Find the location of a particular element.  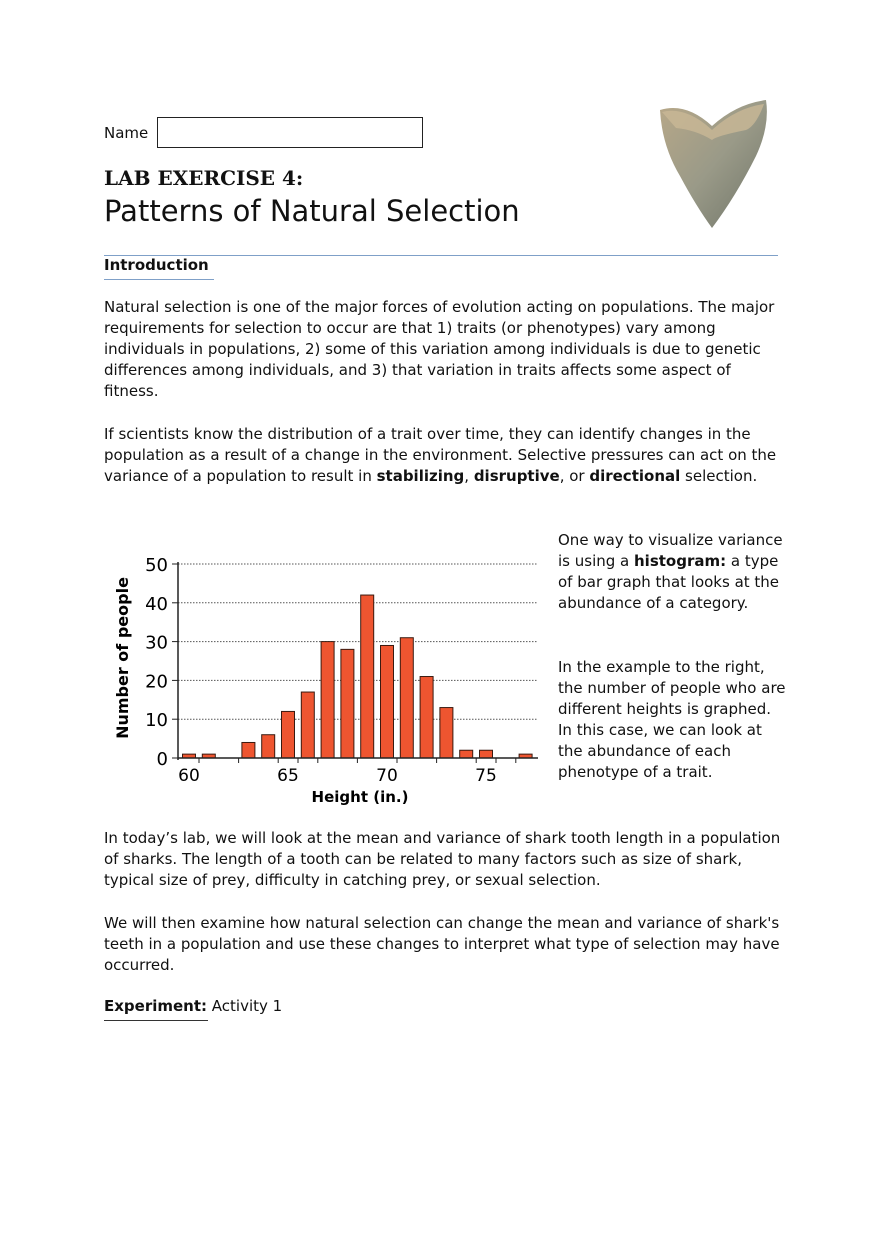

term-directional: directional is located at coordinates (635, 476).